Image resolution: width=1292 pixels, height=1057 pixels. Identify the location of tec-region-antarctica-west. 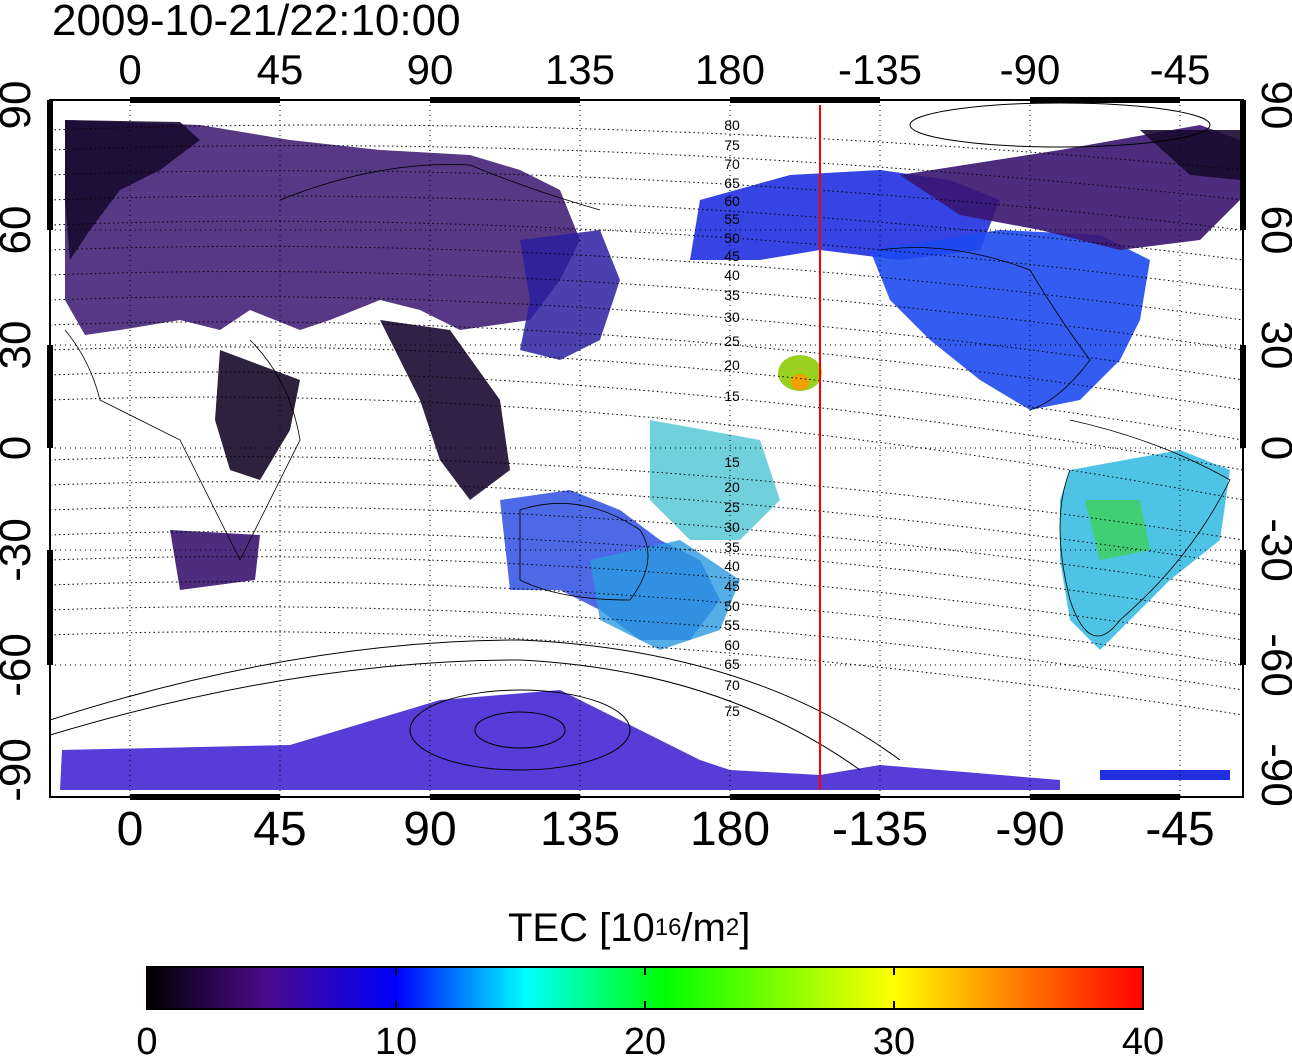
(560, 740).